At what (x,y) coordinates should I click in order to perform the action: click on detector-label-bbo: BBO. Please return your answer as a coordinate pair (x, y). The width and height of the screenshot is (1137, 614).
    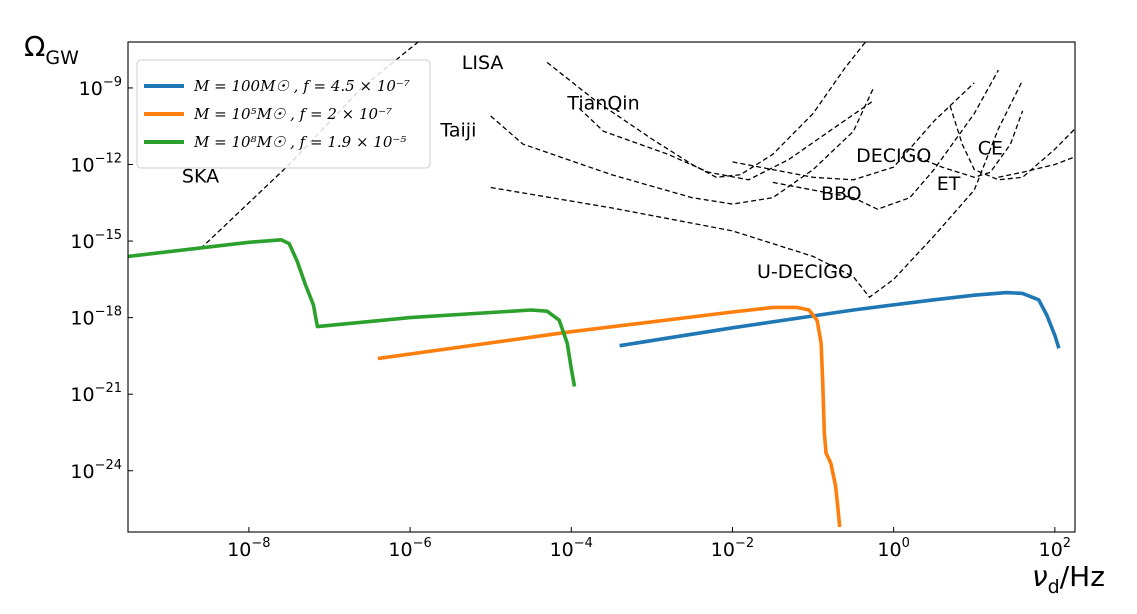
    Looking at the image, I should click on (841, 194).